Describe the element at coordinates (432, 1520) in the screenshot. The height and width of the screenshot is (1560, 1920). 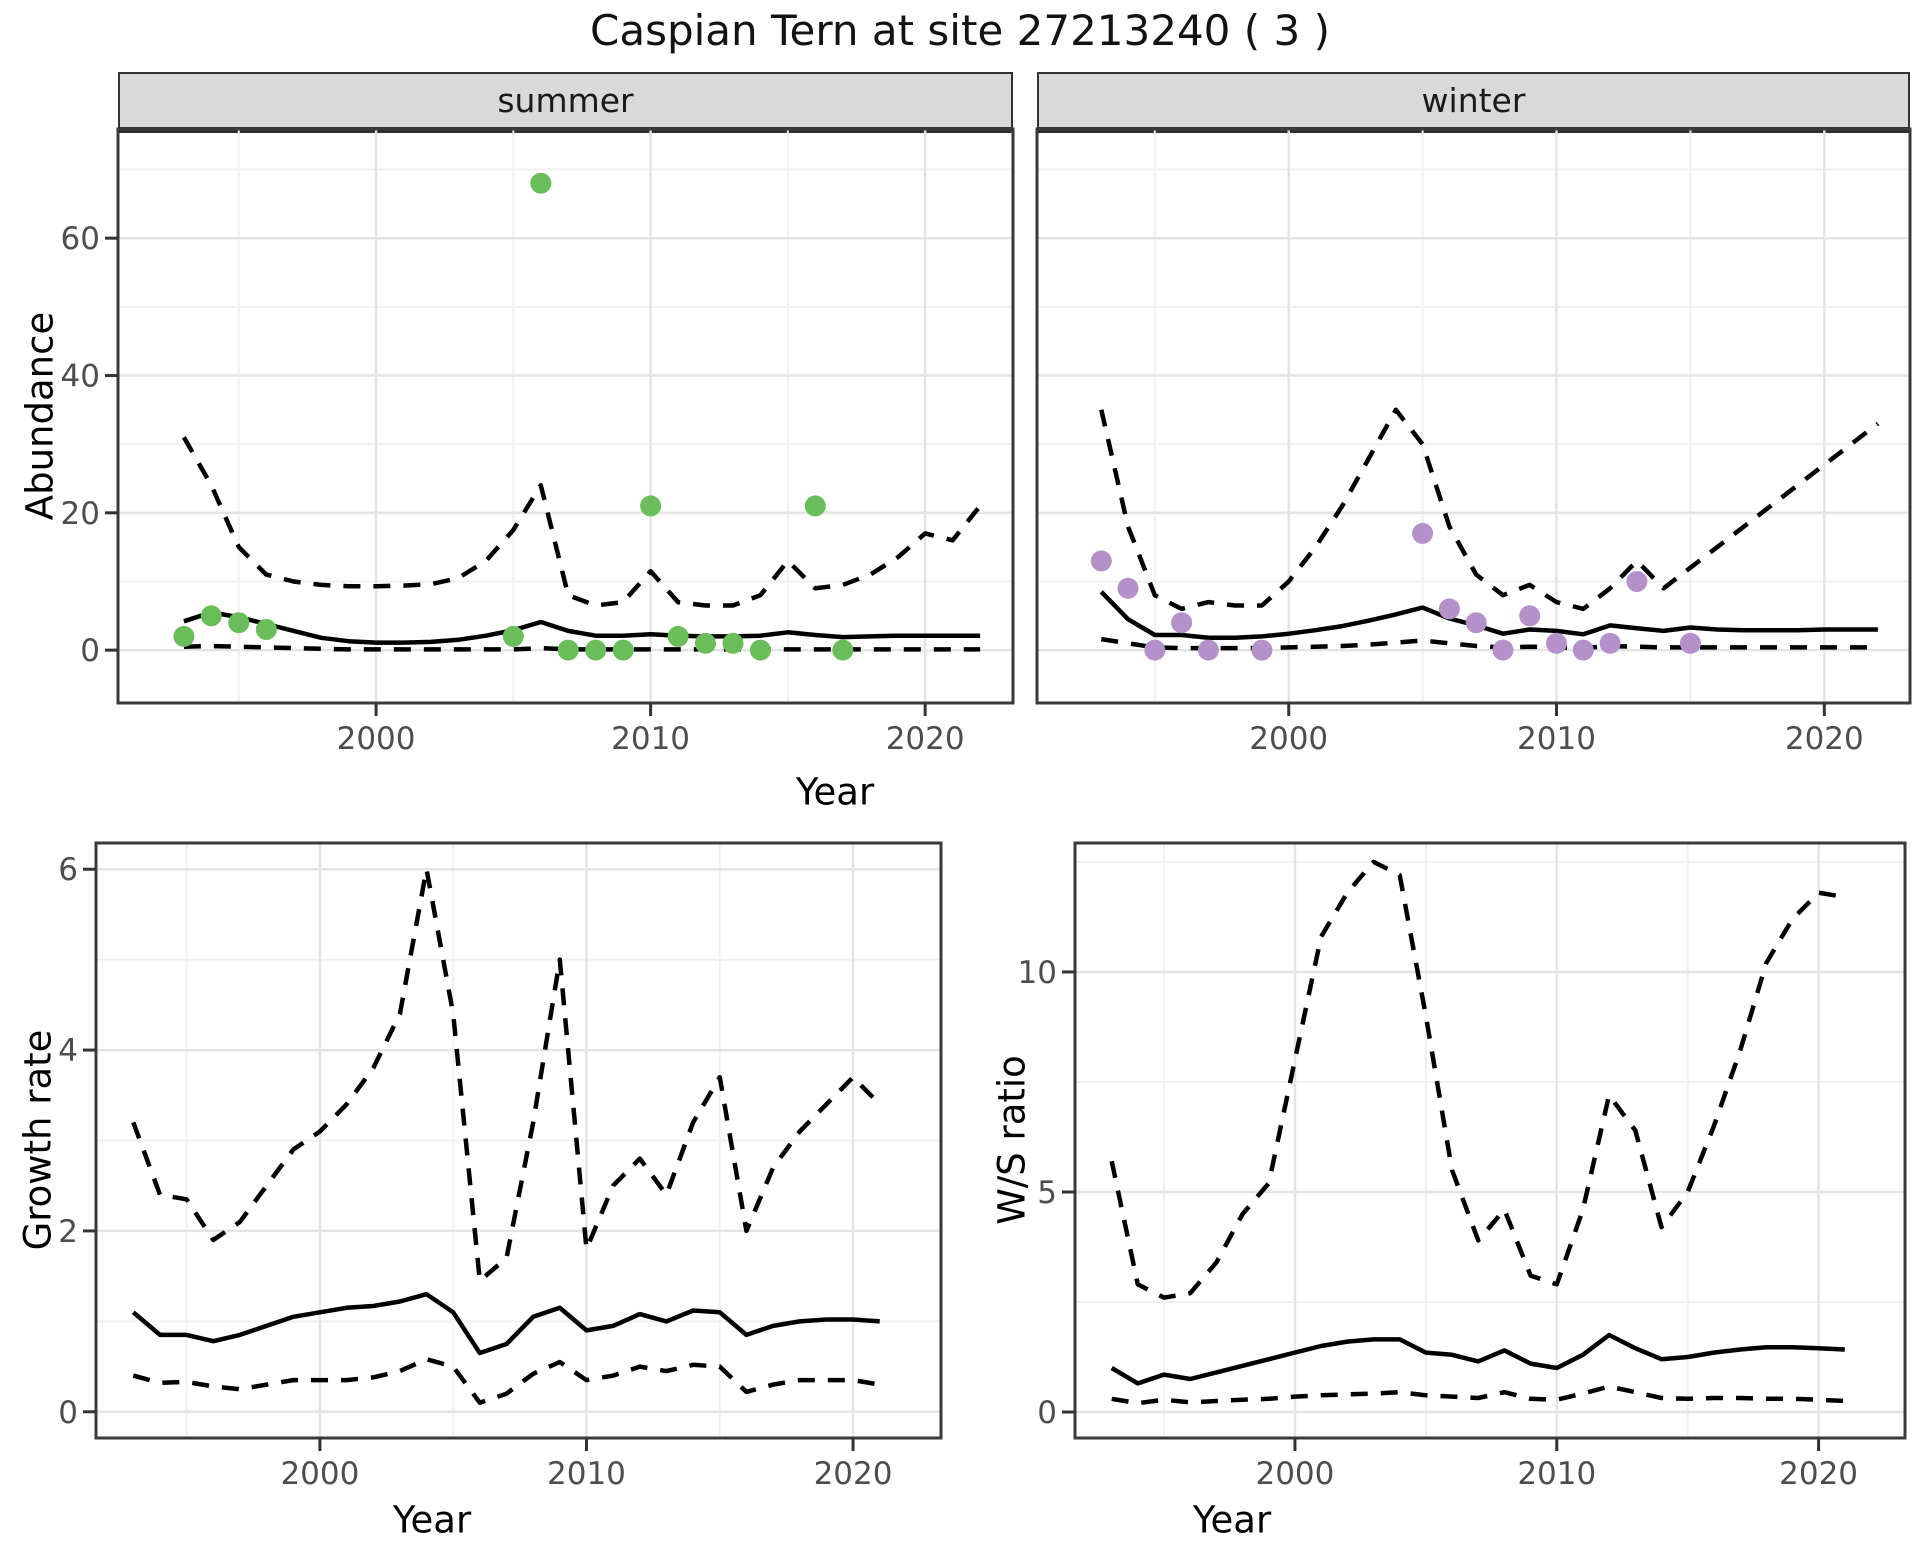
I see `x-axis-title-year-growth: Year` at that location.